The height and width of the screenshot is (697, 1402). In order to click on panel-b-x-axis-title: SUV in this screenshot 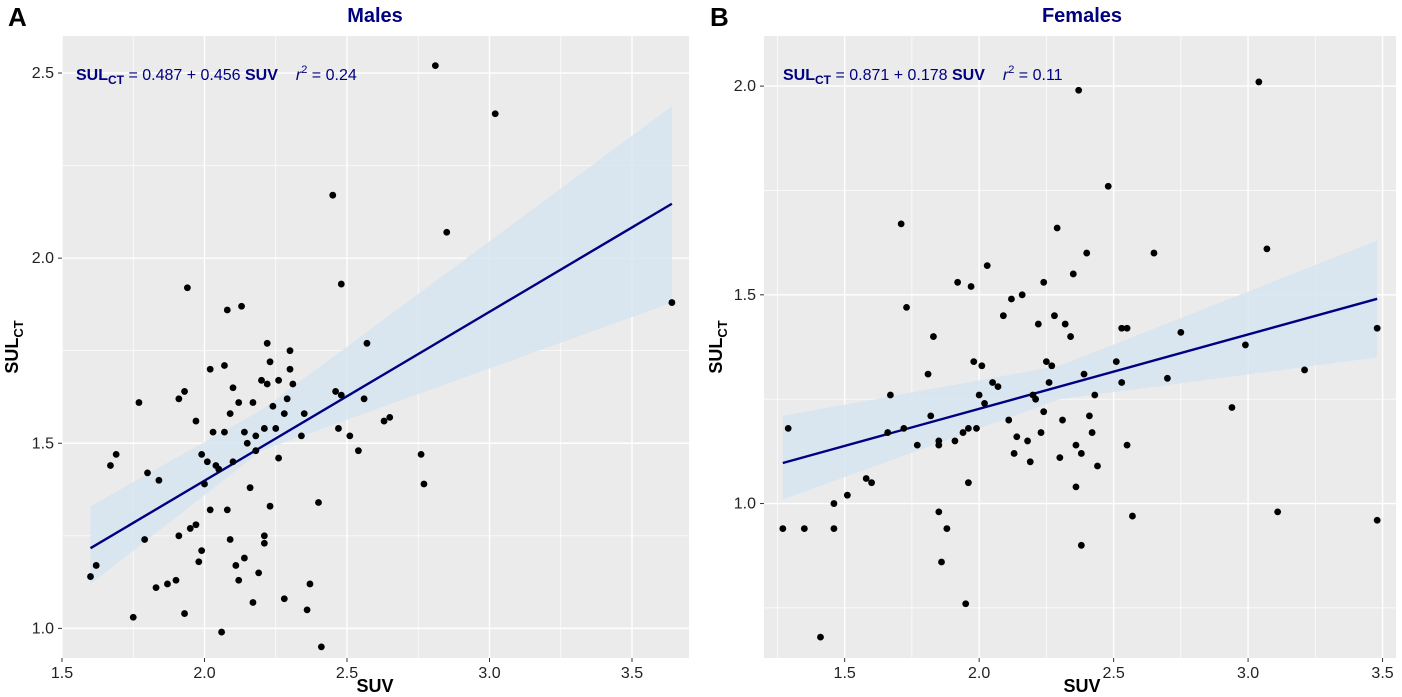, I will do `click(1081, 686)`.